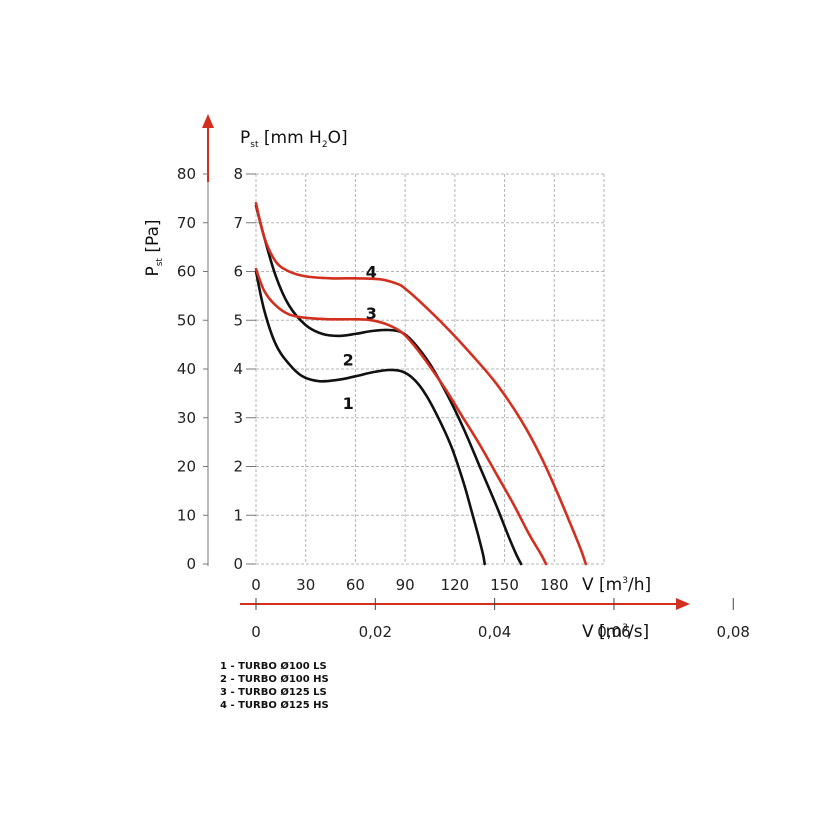  I want to click on pa-tick-label: 10, so click(186, 515).